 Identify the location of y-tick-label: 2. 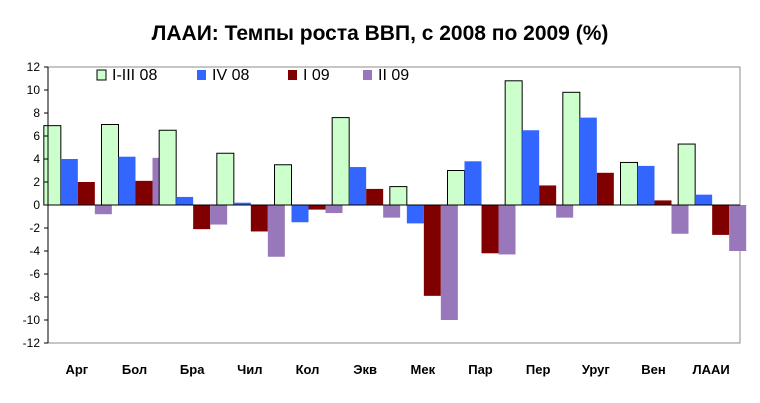
(36, 182).